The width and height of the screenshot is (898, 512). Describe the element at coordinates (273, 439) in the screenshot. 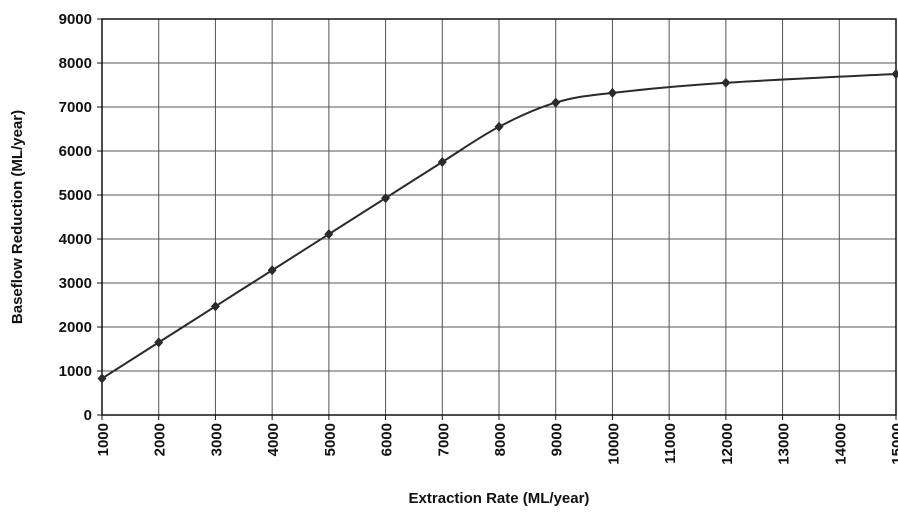

I see `x-tick-label: 4000` at that location.